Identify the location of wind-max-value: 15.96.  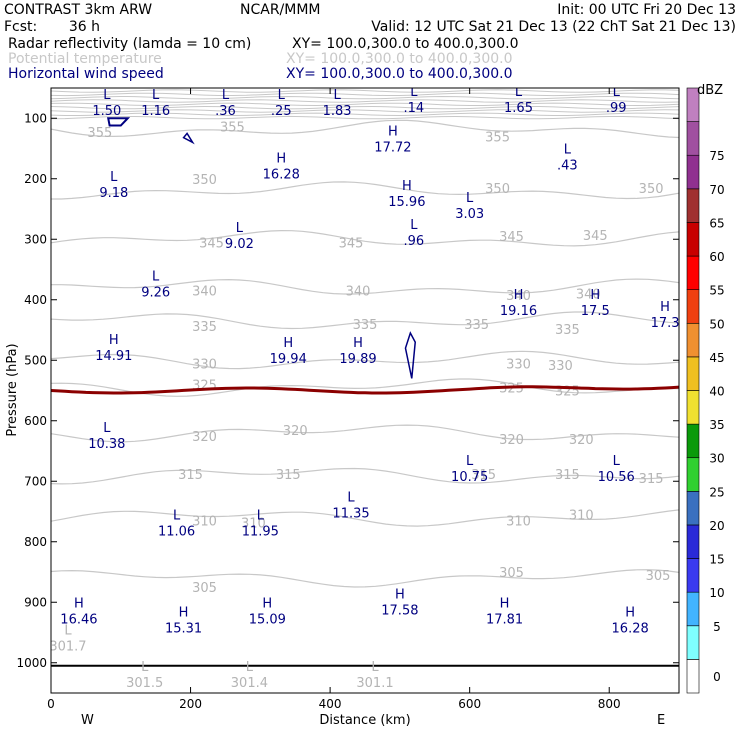
(406, 202).